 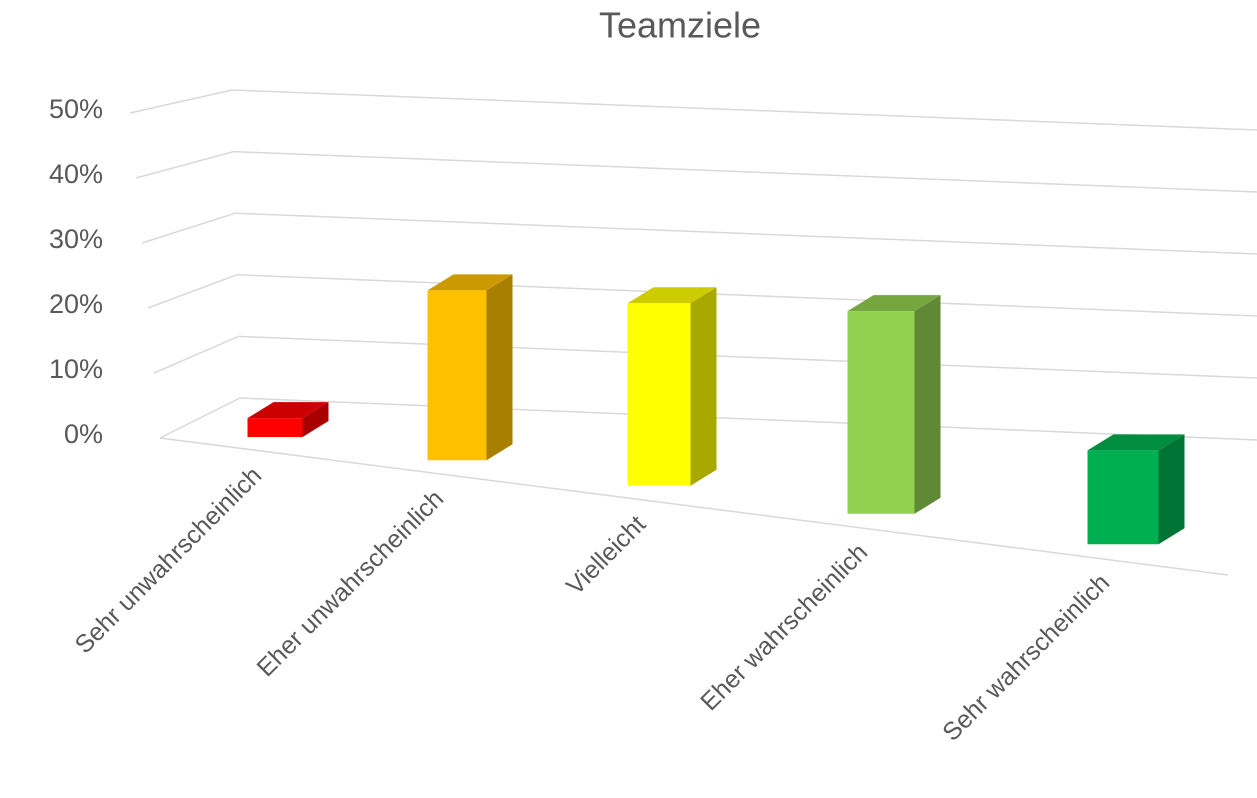 What do you see at coordinates (351, 584) in the screenshot?
I see `x-tick-label: Eher unwahrscheinlich` at bounding box center [351, 584].